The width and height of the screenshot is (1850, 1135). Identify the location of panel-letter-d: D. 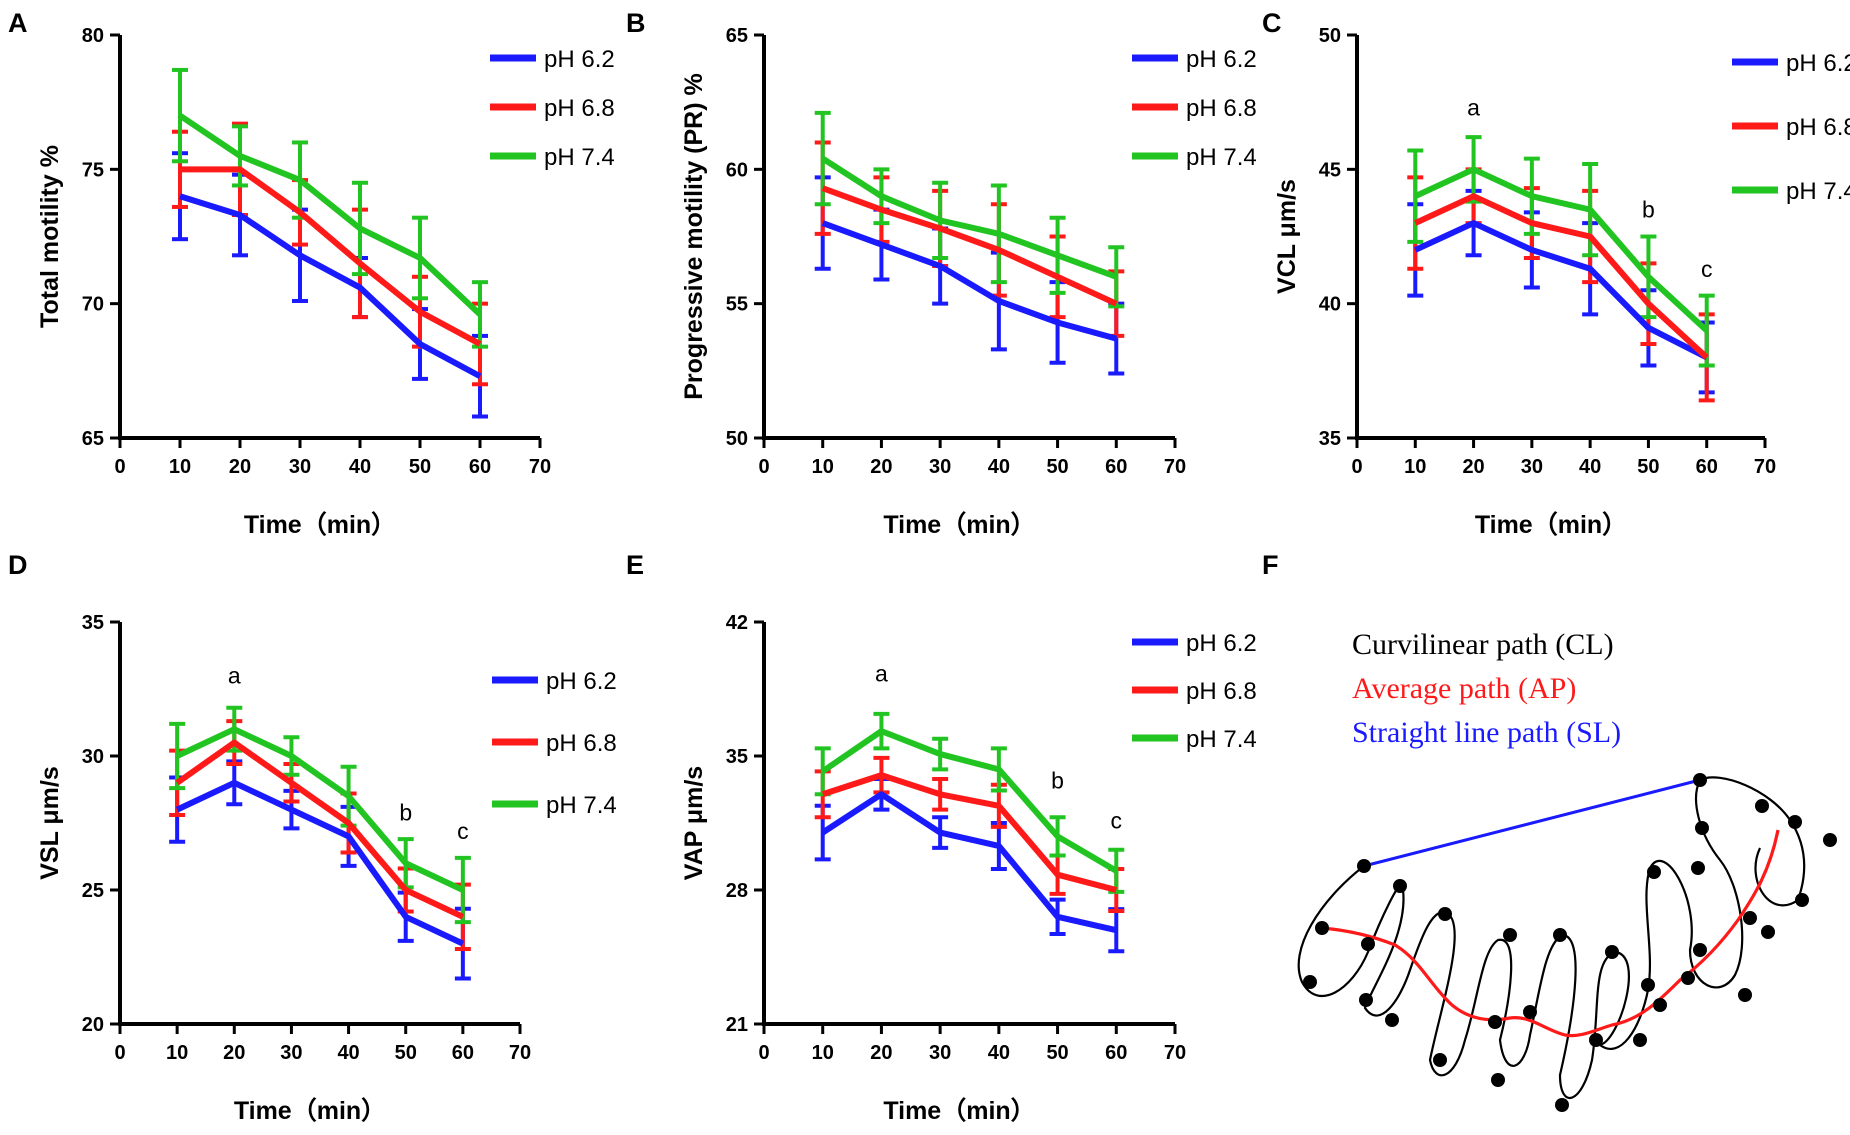
(18, 565).